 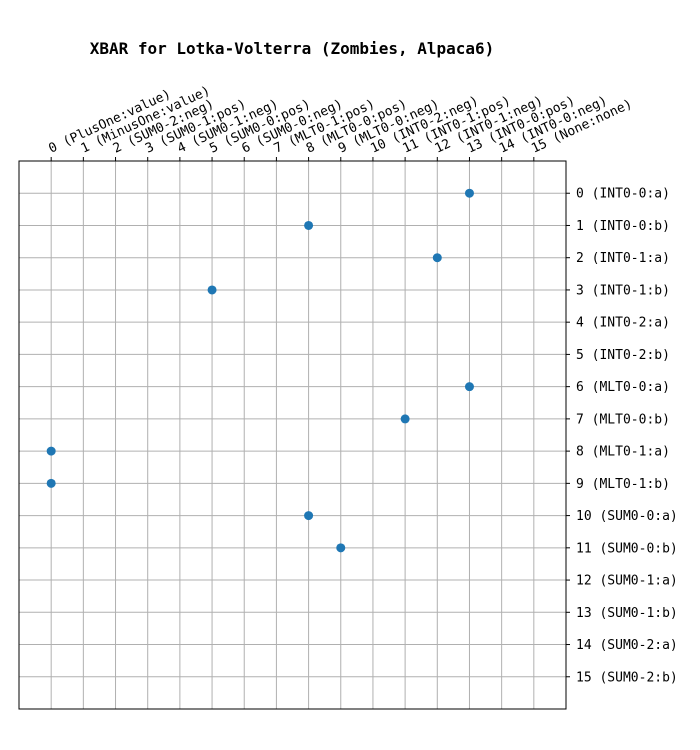 I want to click on y-tick-label: 4 (INT0-2:a), so click(x=623, y=323).